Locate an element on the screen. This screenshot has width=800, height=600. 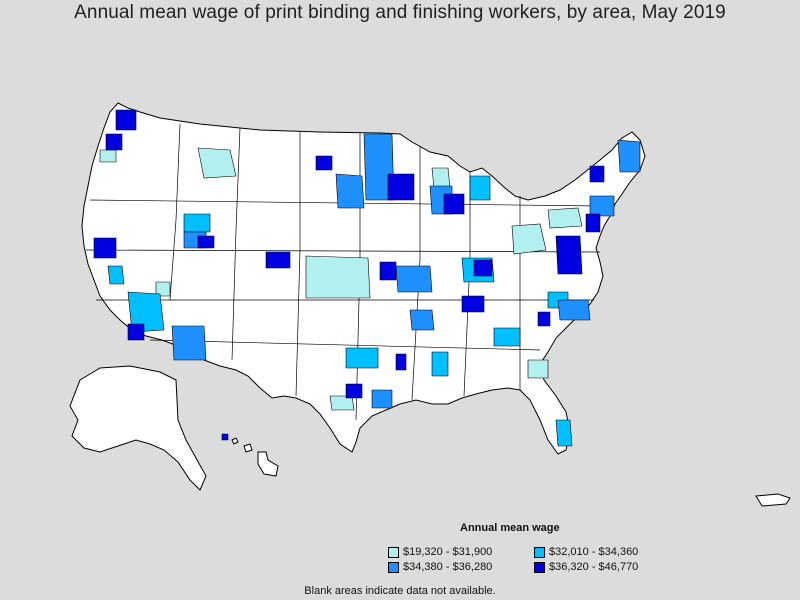
area-mn-dense is located at coordinates (401, 187).